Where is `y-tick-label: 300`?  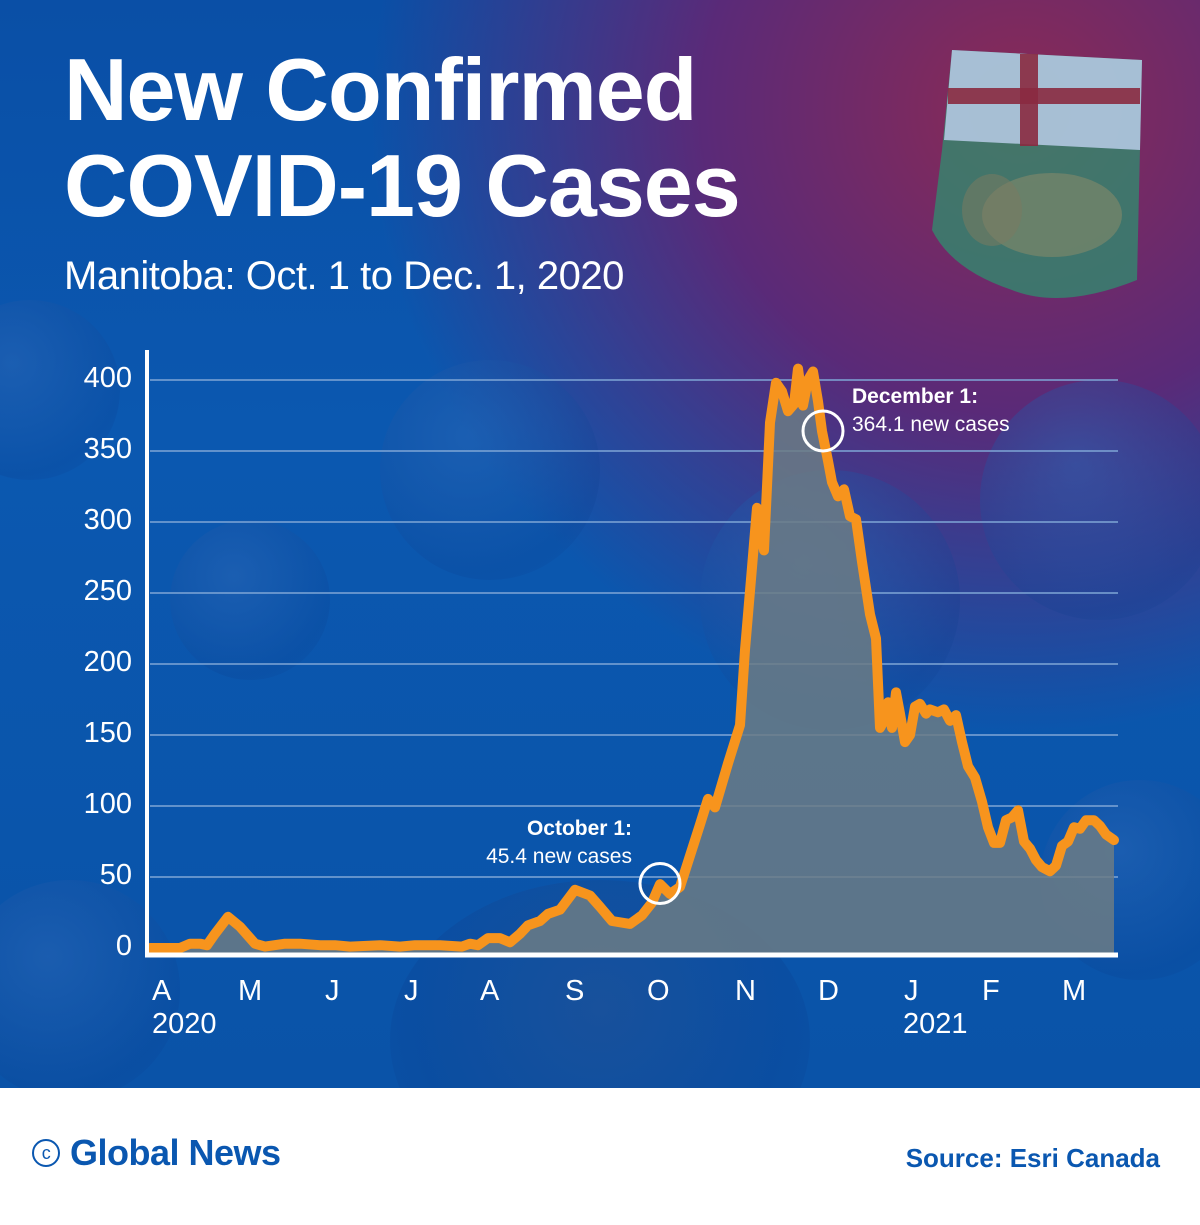
y-tick-label: 300 is located at coordinates (107, 520).